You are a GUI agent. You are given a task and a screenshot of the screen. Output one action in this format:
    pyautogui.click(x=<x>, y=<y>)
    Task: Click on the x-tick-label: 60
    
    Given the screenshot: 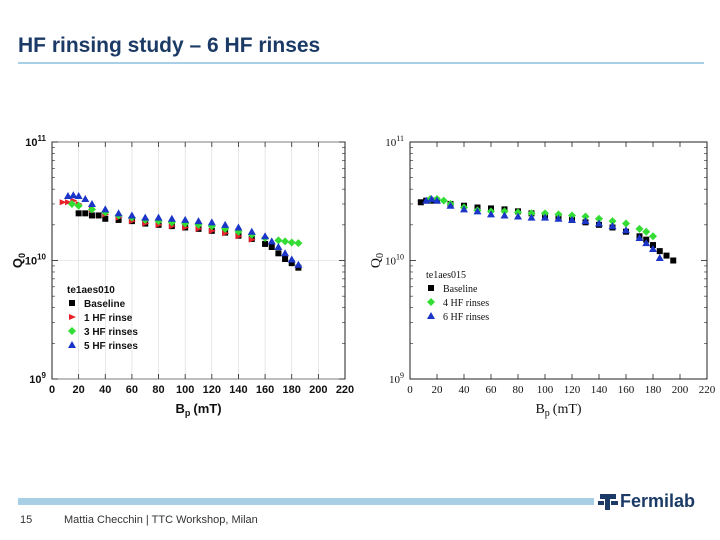 What is the action you would take?
    pyautogui.click(x=492, y=390)
    